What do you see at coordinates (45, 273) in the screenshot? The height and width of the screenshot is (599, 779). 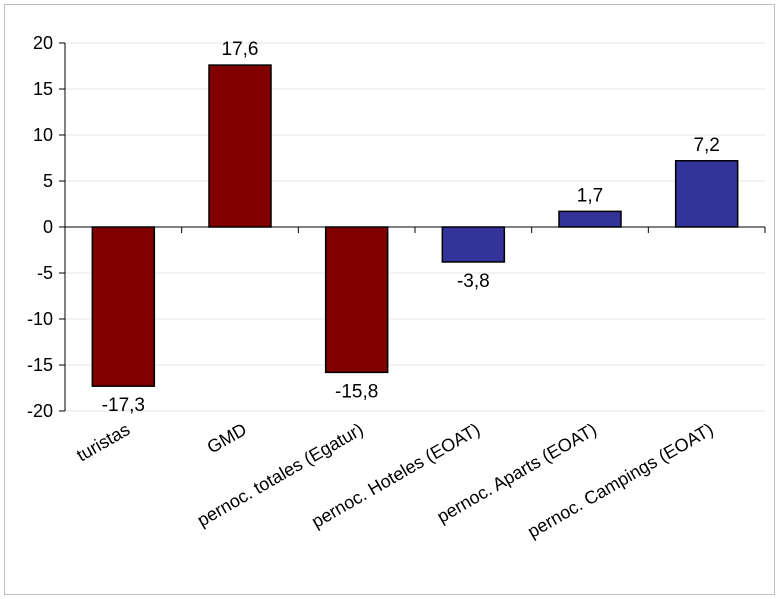 I see `y-tick-label: -5` at bounding box center [45, 273].